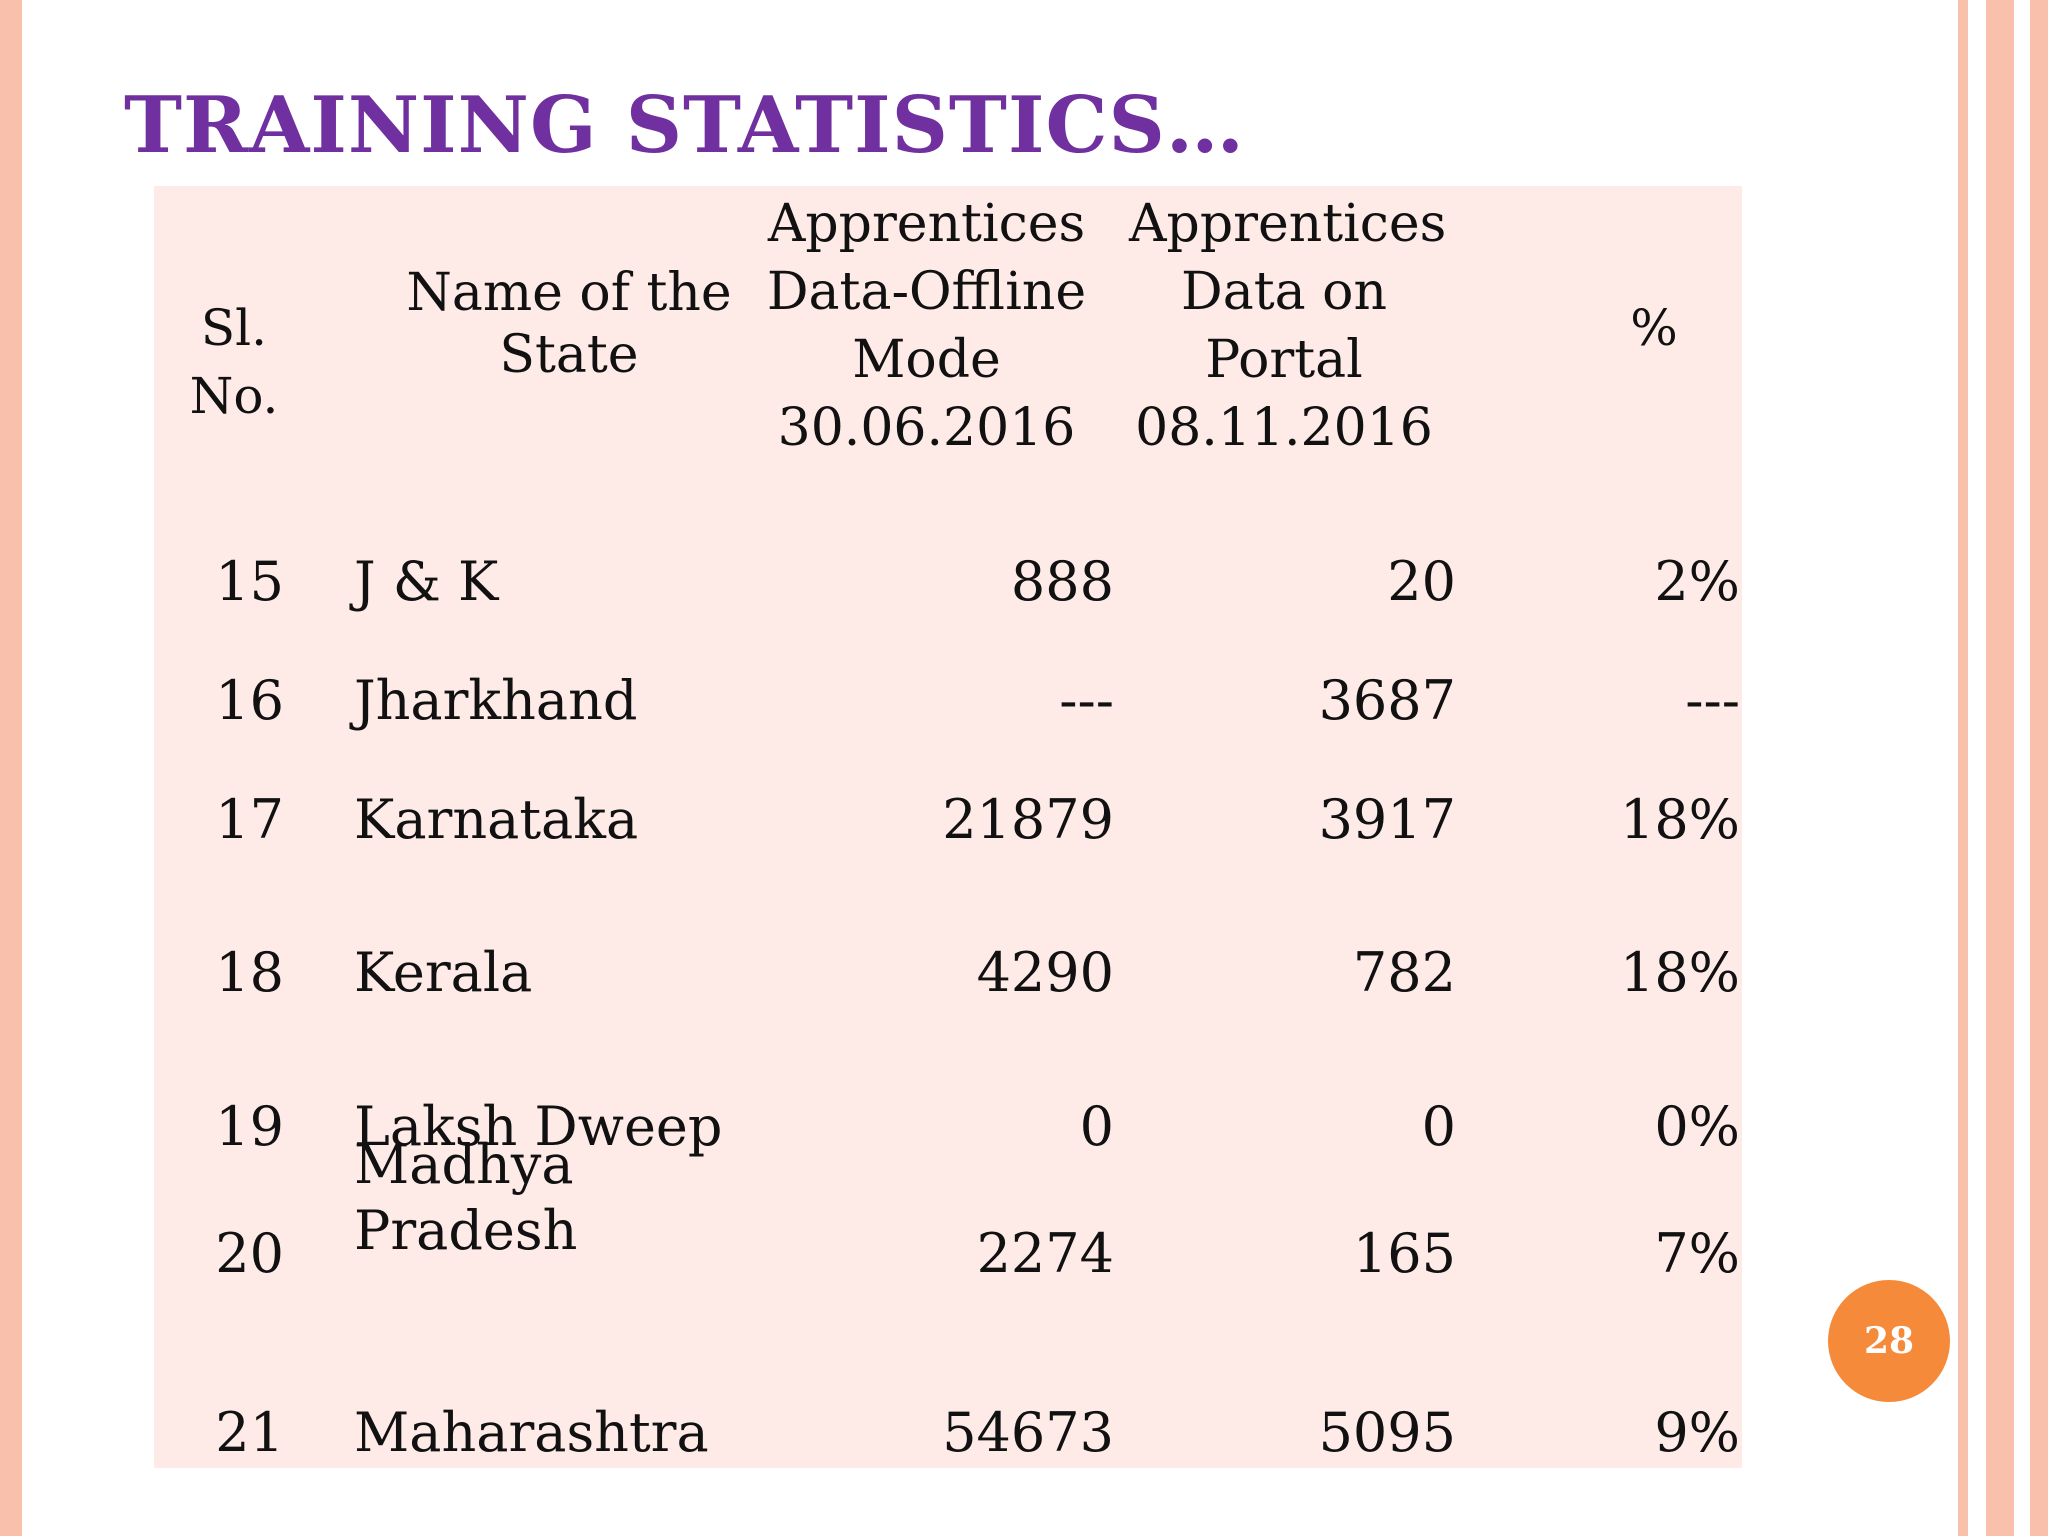  I want to click on cell-state-name: Laksh Dweep, so click(538, 1126).